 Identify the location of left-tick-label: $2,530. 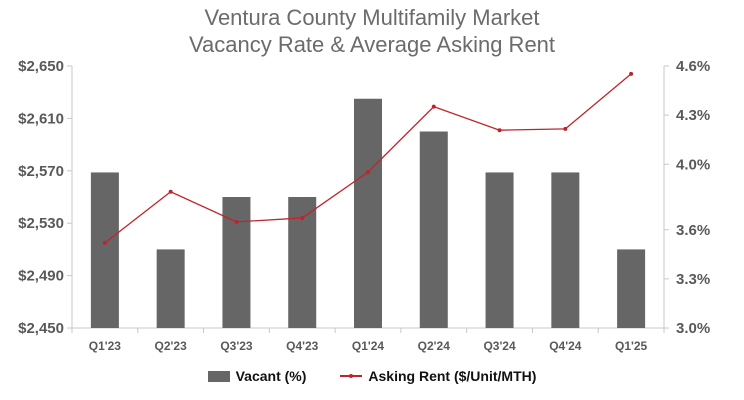
(41, 223).